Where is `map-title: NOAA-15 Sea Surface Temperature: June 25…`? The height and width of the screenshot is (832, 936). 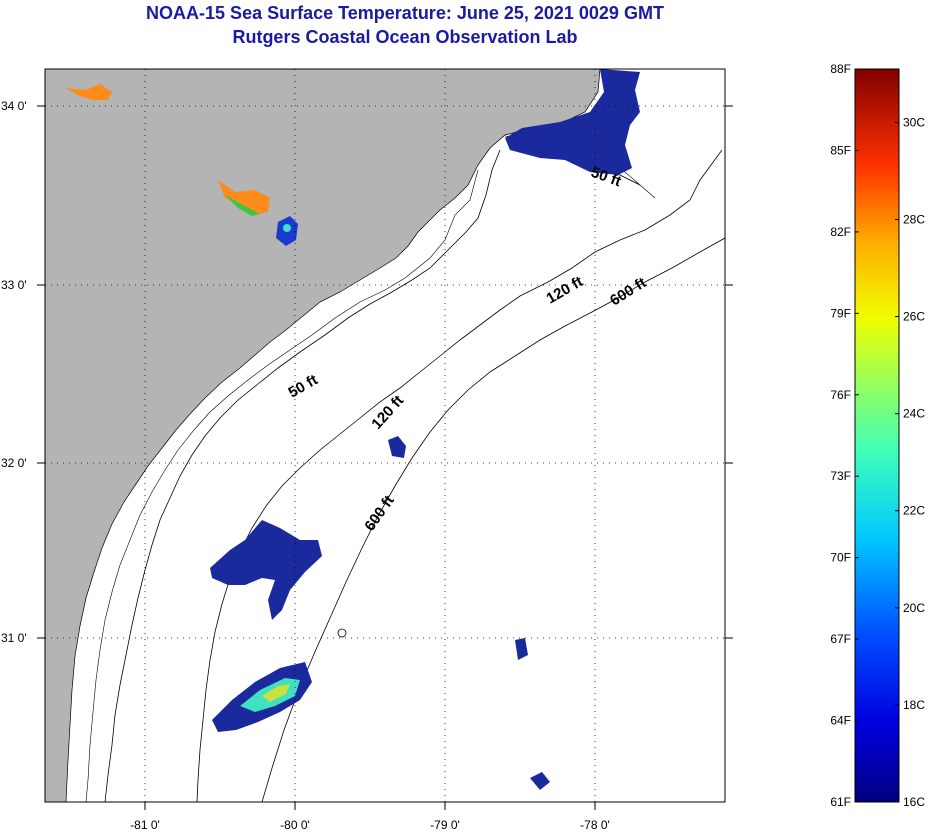 map-title: NOAA-15 Sea Surface Temperature: June 25… is located at coordinates (405, 13).